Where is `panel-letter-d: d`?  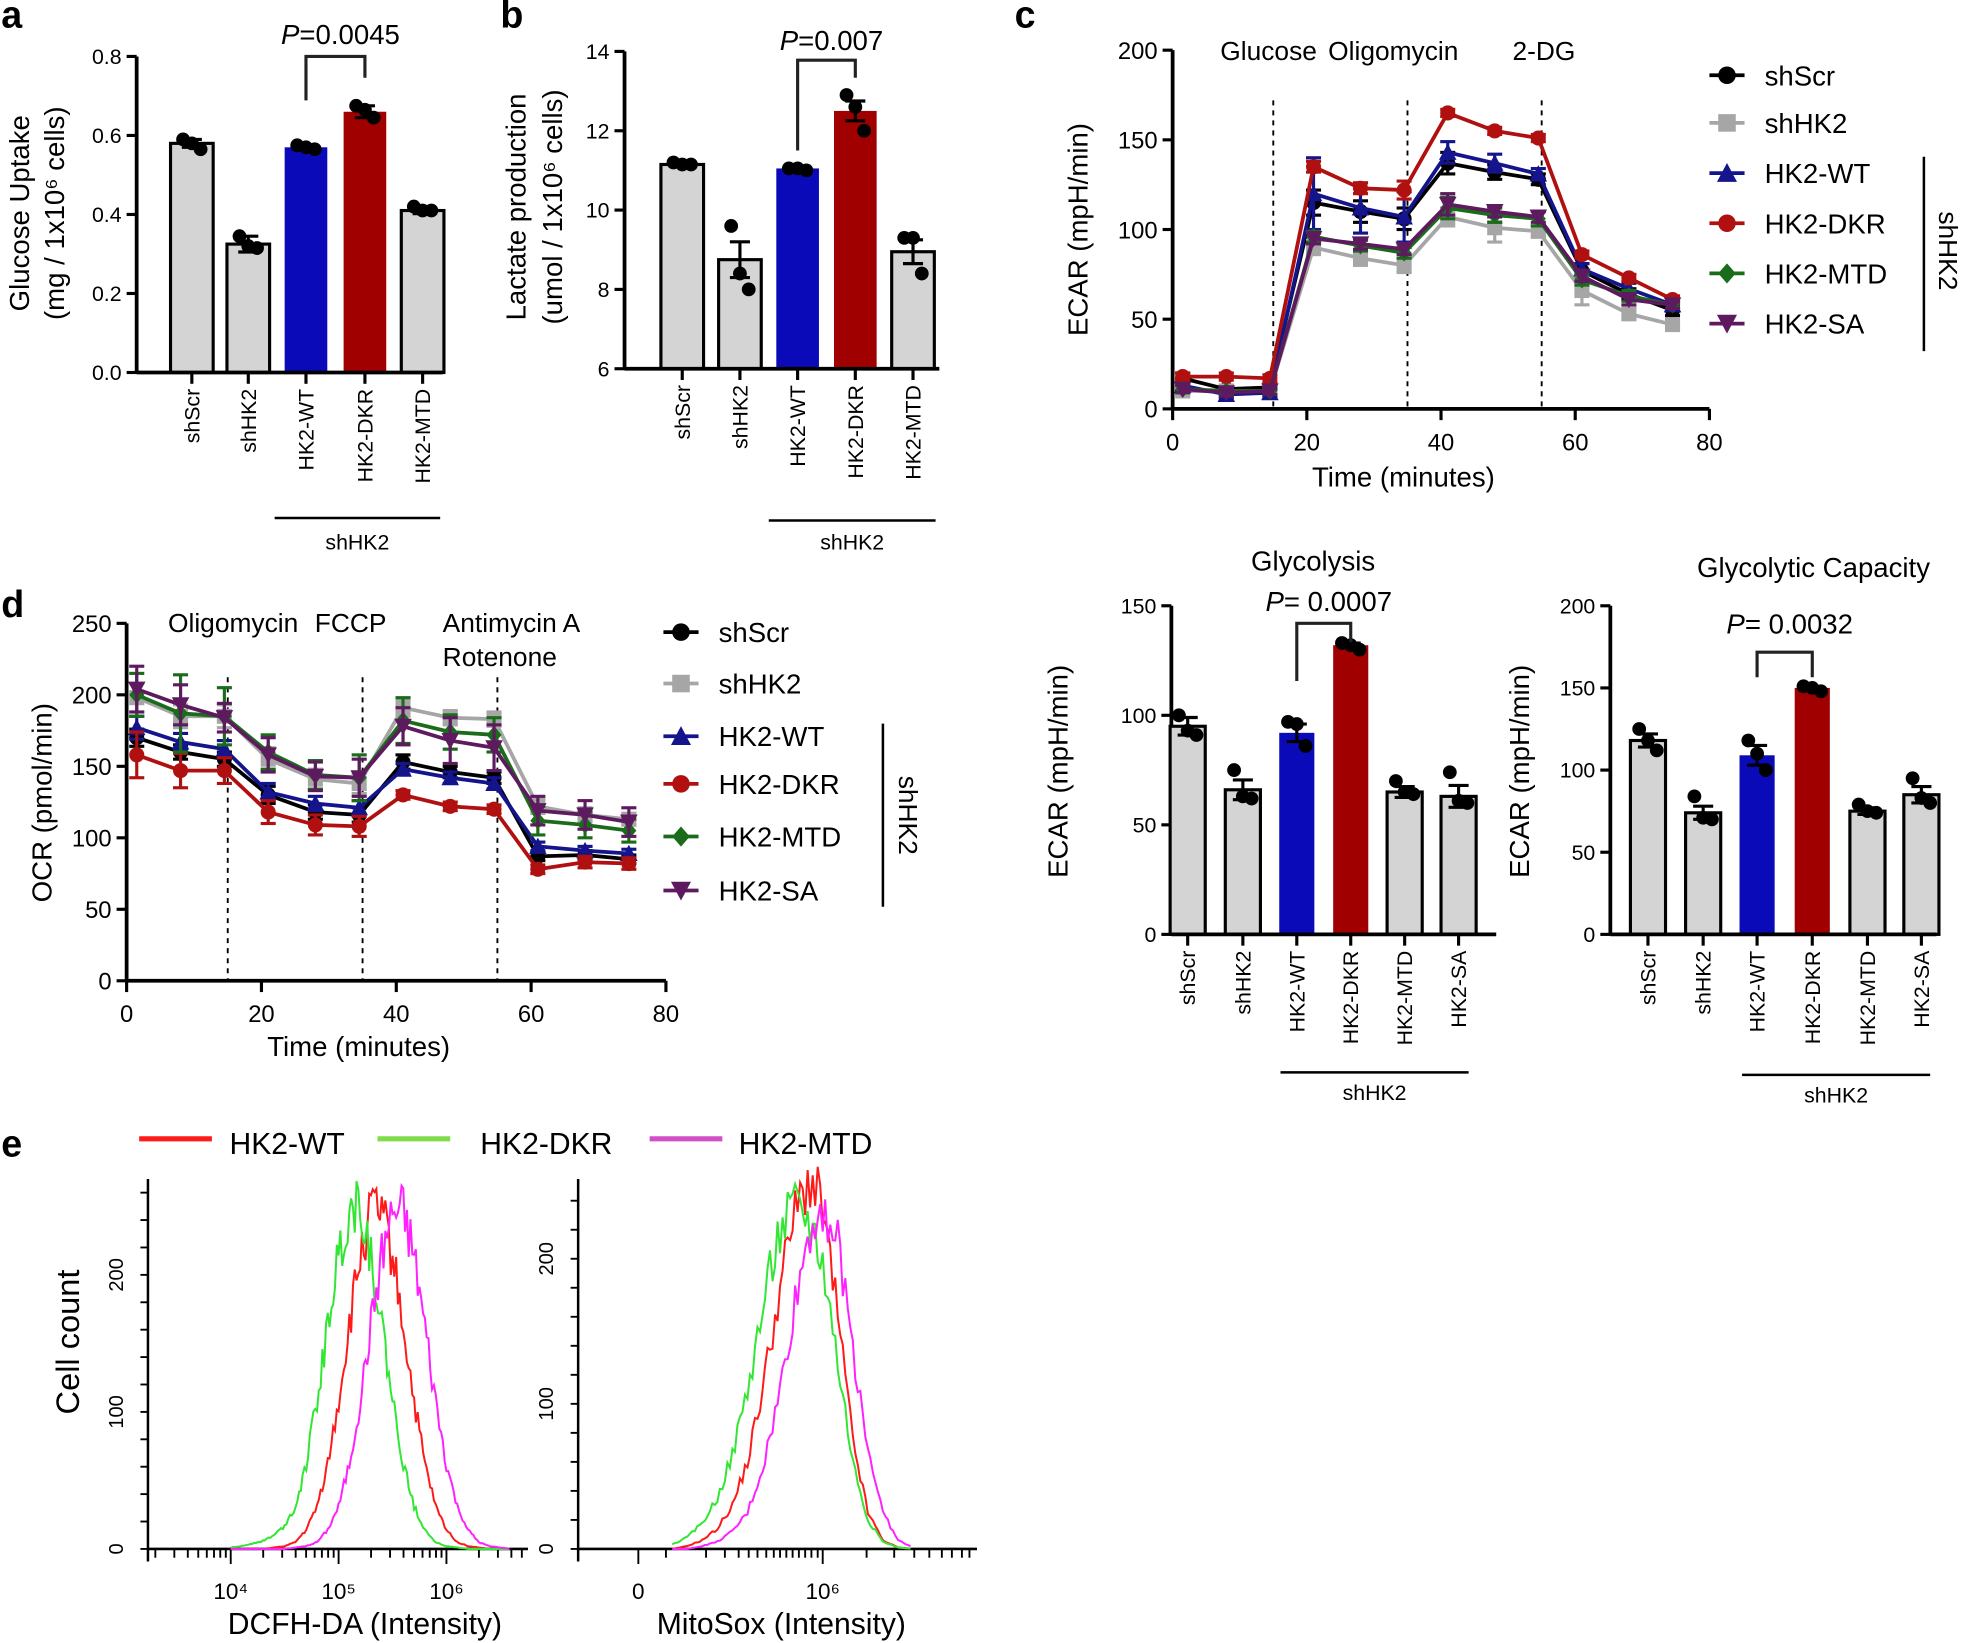 panel-letter-d: d is located at coordinates (12, 604).